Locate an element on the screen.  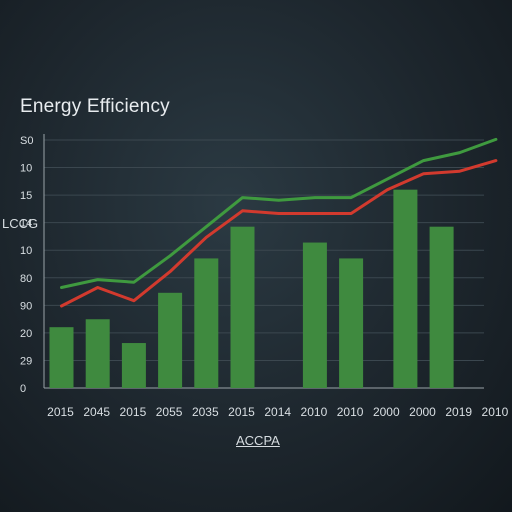
y-tick-label: 90 is located at coordinates (26, 306).